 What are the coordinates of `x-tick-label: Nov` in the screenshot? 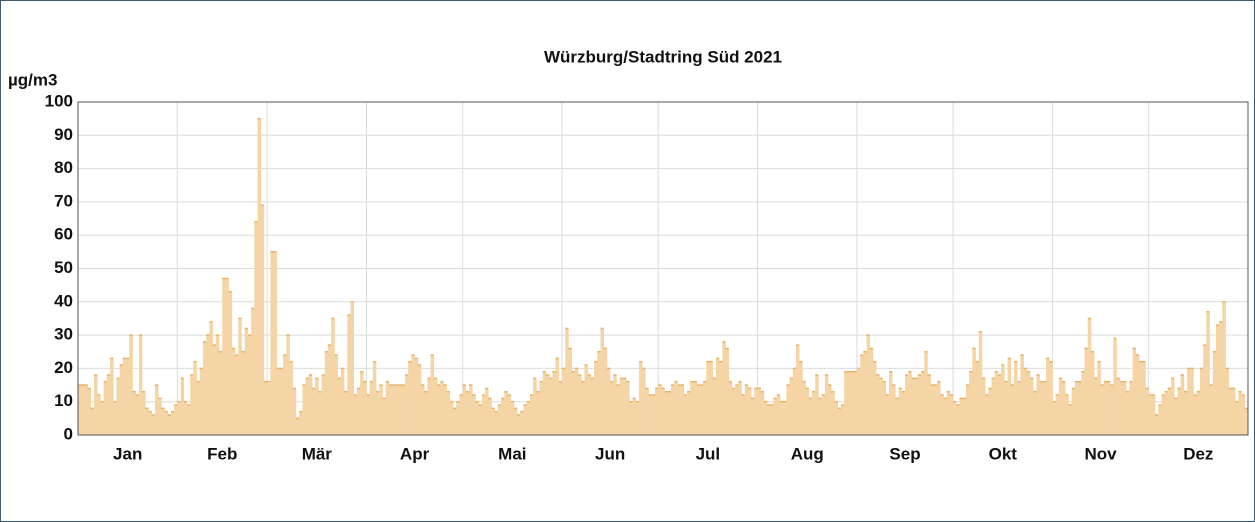 It's located at (1100, 453).